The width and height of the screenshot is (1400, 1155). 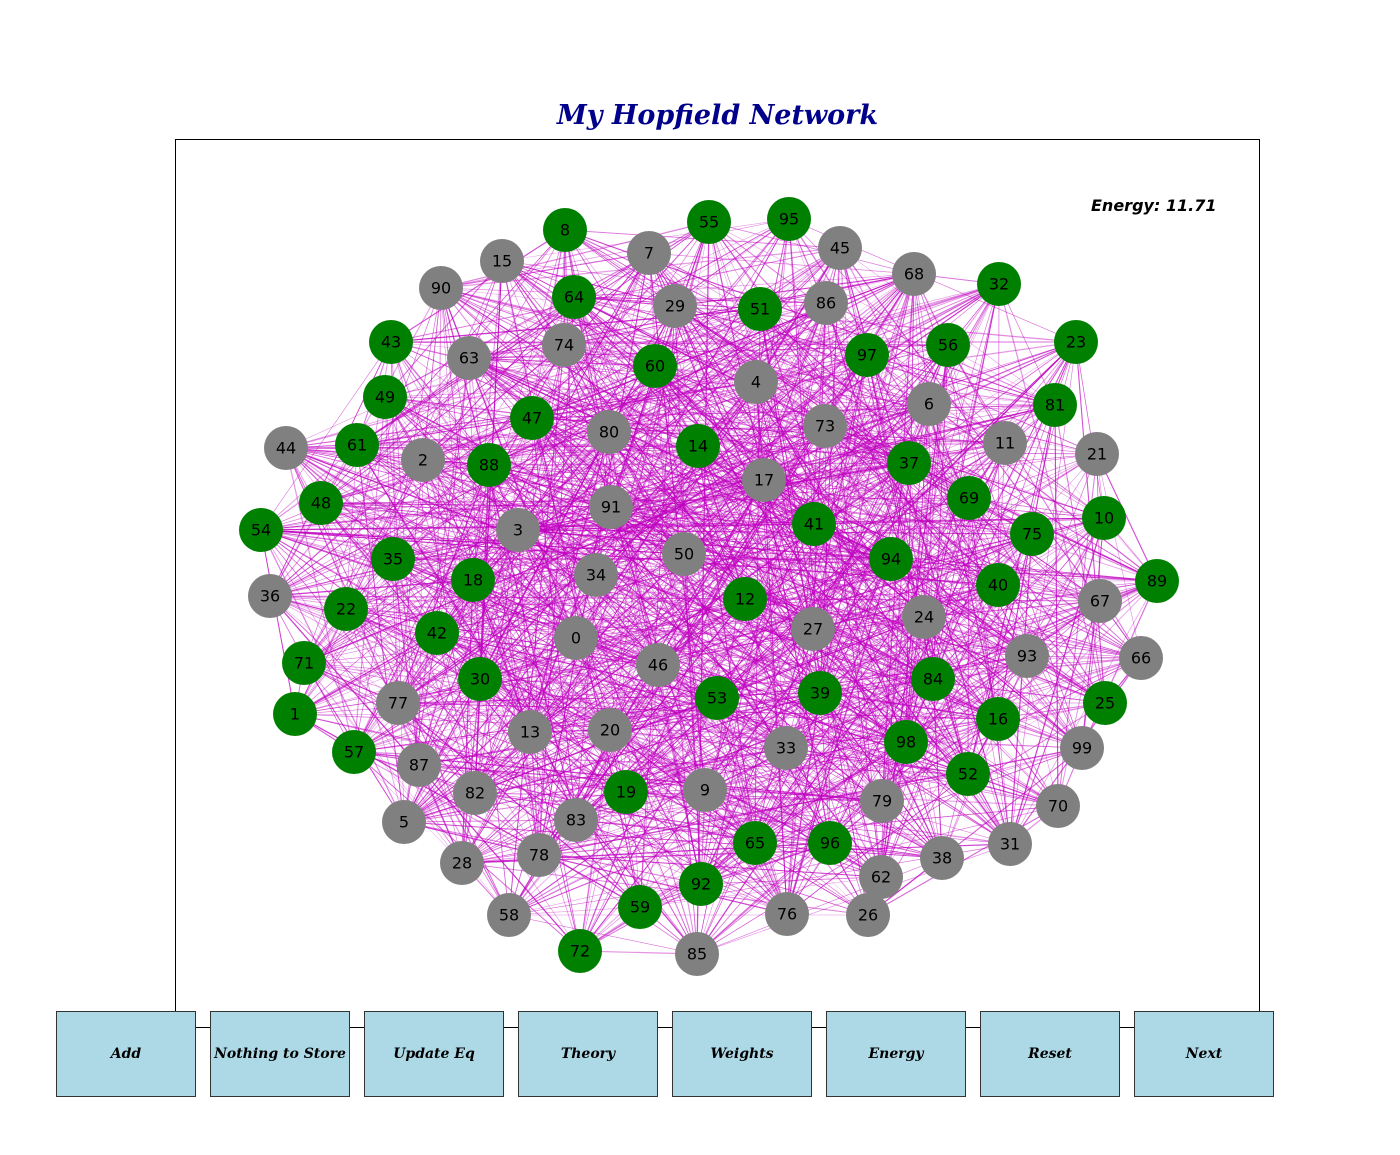 I want to click on node-28: 28, so click(x=462, y=863).